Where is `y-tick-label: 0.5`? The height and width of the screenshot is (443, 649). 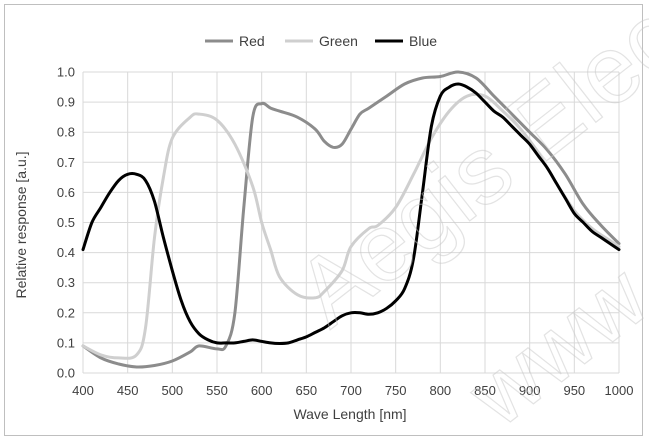
y-tick-label: 0.5 is located at coordinates (66, 222).